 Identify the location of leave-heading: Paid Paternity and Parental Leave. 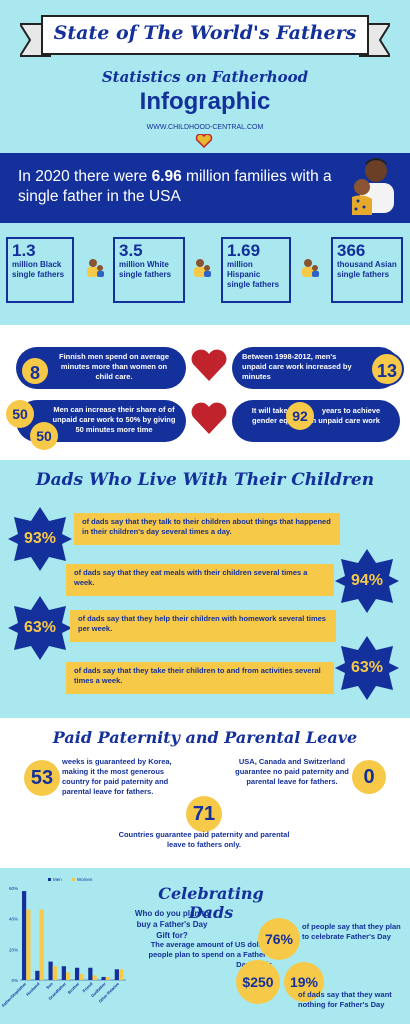
(205, 737).